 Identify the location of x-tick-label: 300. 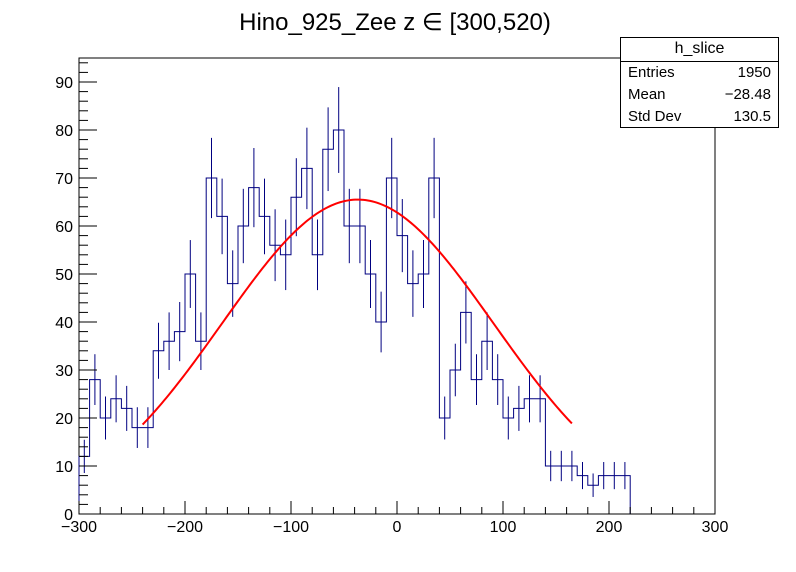
(715, 527).